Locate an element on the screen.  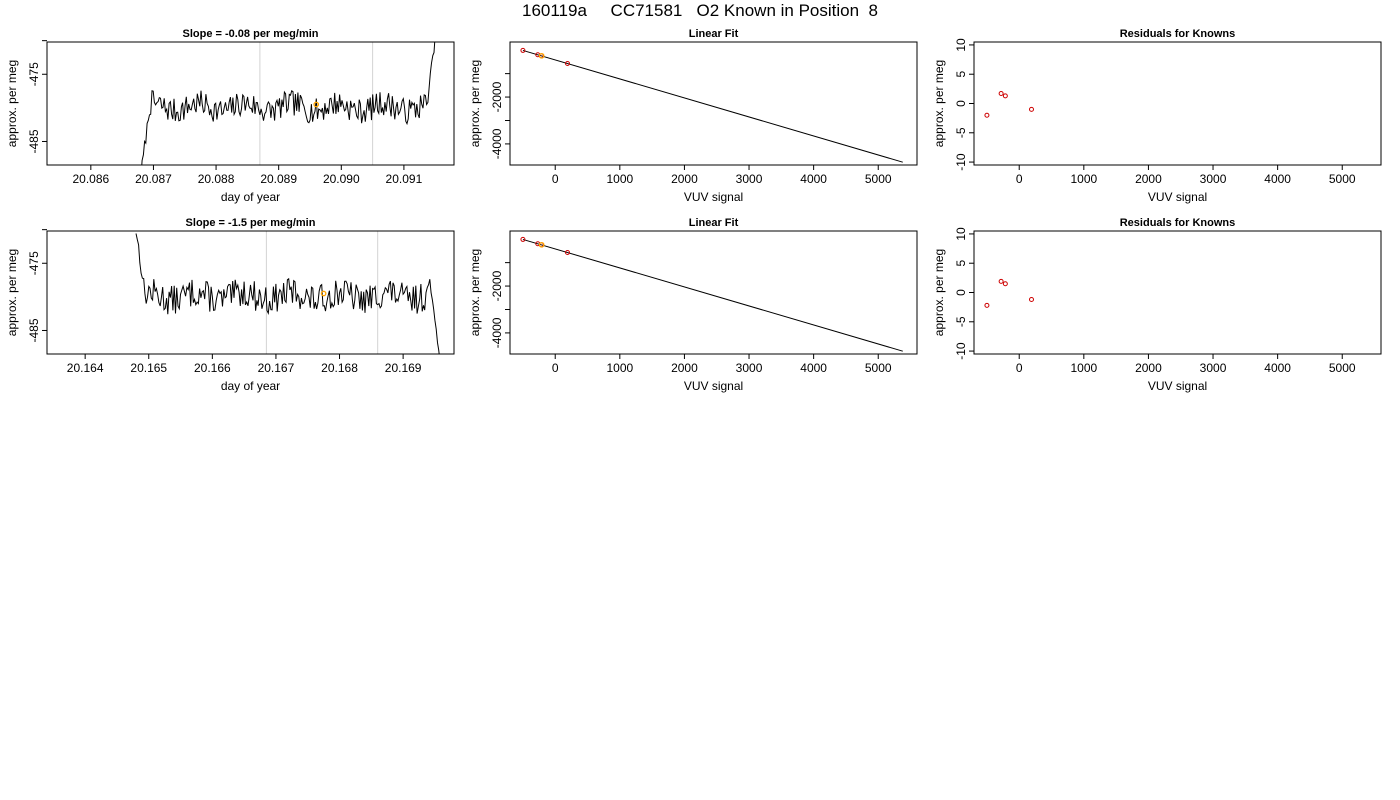
x-tick-label: 20.089 is located at coordinates (278, 179).